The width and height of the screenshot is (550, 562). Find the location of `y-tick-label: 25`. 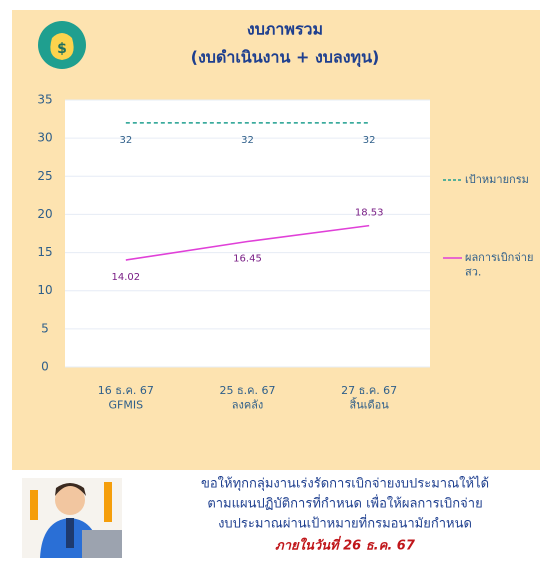

y-tick-label: 25 is located at coordinates (44, 176).